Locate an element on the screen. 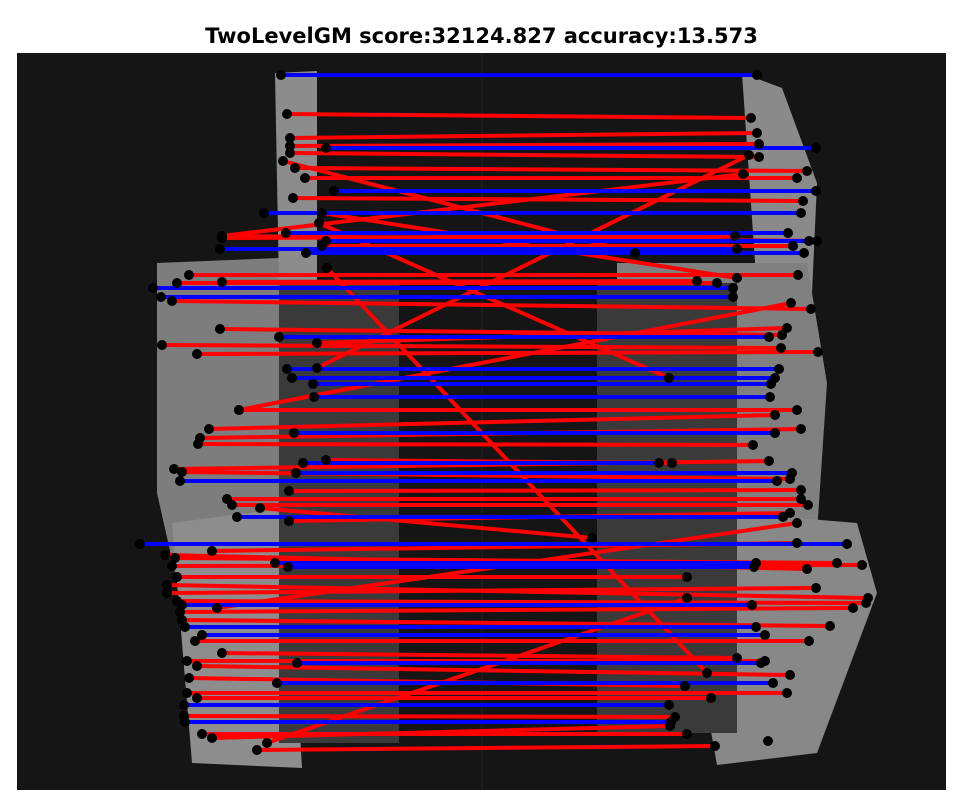 This screenshot has width=963, height=805. building-left-wing is located at coordinates (218, 415).